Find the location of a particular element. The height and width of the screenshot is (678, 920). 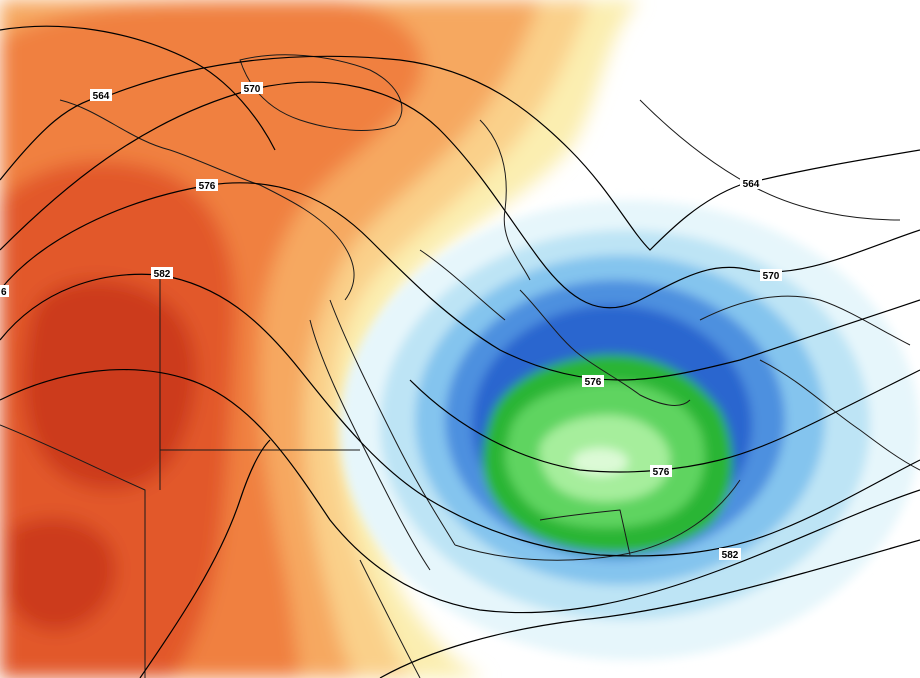

contour-label-576-low-center-text: 576 is located at coordinates (593, 382).